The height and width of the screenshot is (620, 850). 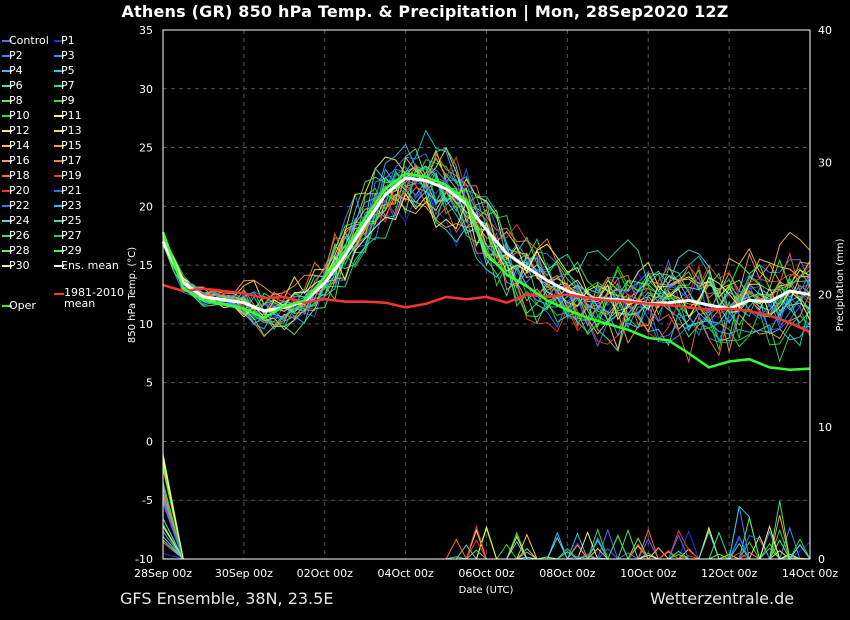 What do you see at coordinates (68, 55) in the screenshot?
I see `legend-label: P3` at bounding box center [68, 55].